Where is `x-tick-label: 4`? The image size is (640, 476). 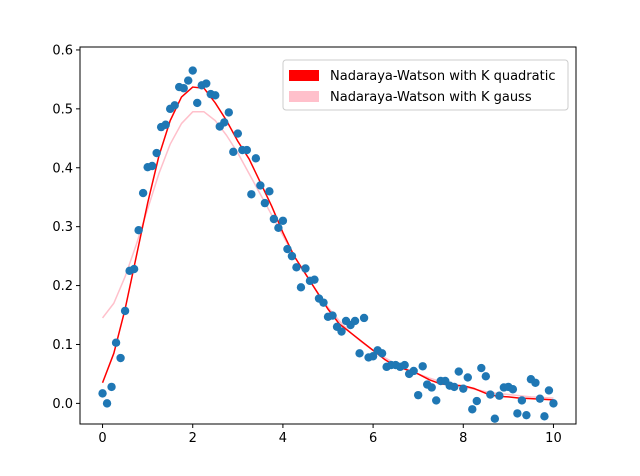
x-tick-label: 4 is located at coordinates (283, 438).